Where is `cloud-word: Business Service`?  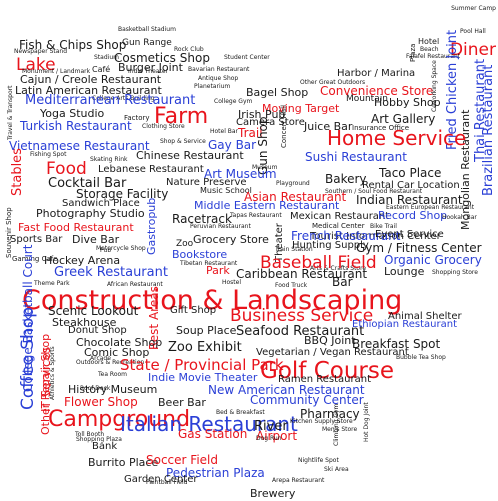 cloud-word: Business Service is located at coordinates (302, 316).